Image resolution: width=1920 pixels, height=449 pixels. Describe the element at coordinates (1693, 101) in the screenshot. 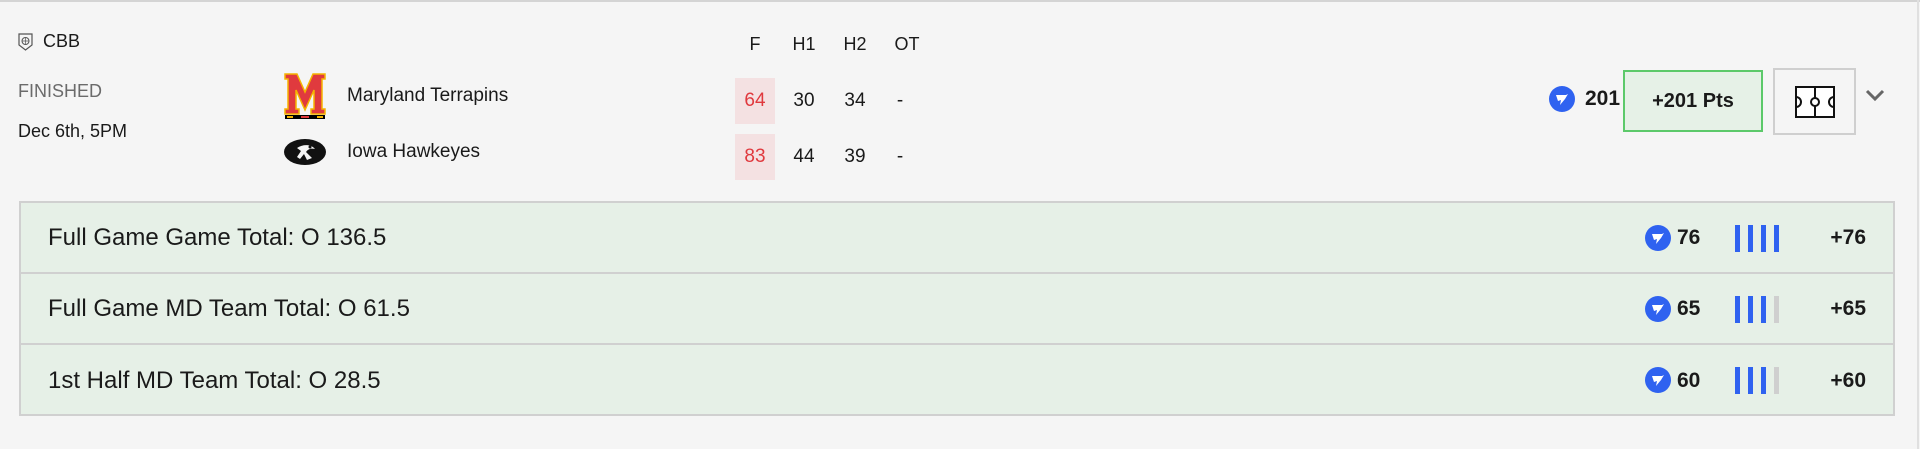

I see `points-button: +201 Pts` at that location.